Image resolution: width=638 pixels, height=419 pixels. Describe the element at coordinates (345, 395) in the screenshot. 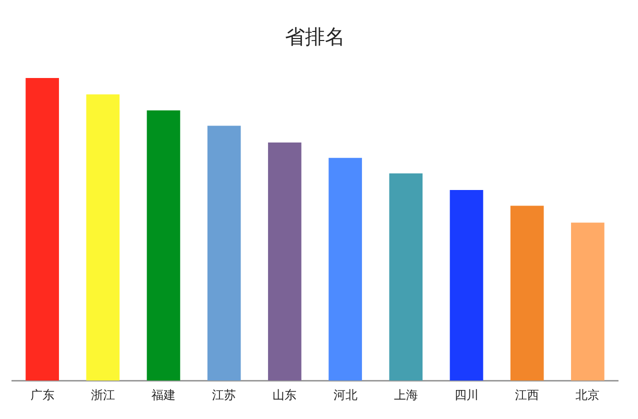

I see `x-tick-label: 河北` at that location.